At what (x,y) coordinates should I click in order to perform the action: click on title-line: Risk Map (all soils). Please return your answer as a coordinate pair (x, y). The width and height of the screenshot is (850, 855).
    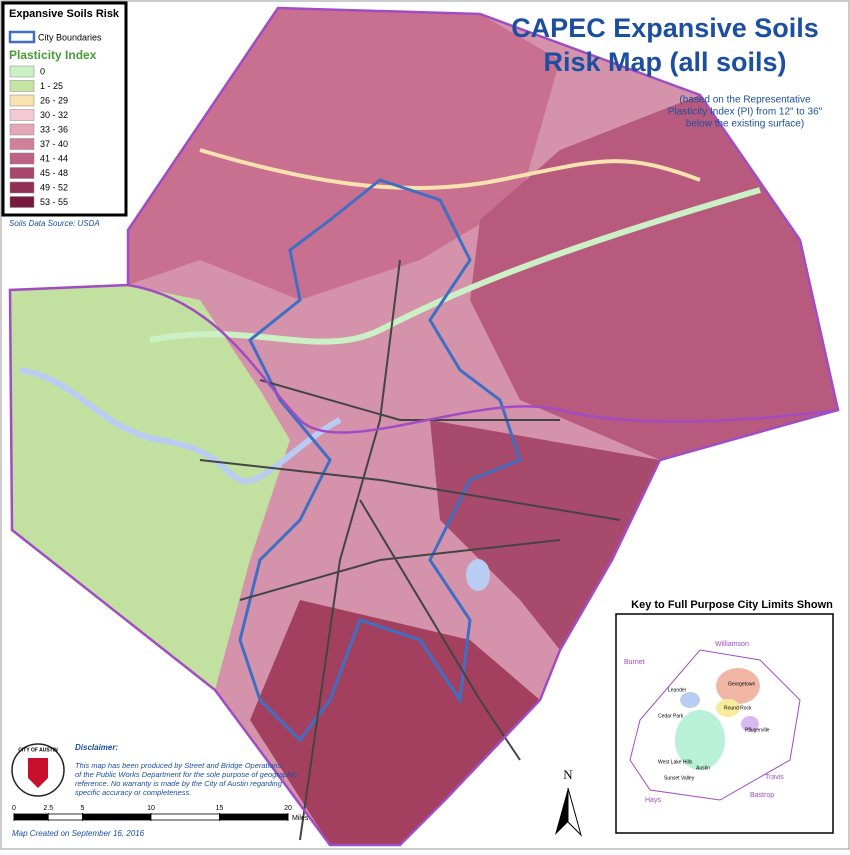
    Looking at the image, I should click on (664, 62).